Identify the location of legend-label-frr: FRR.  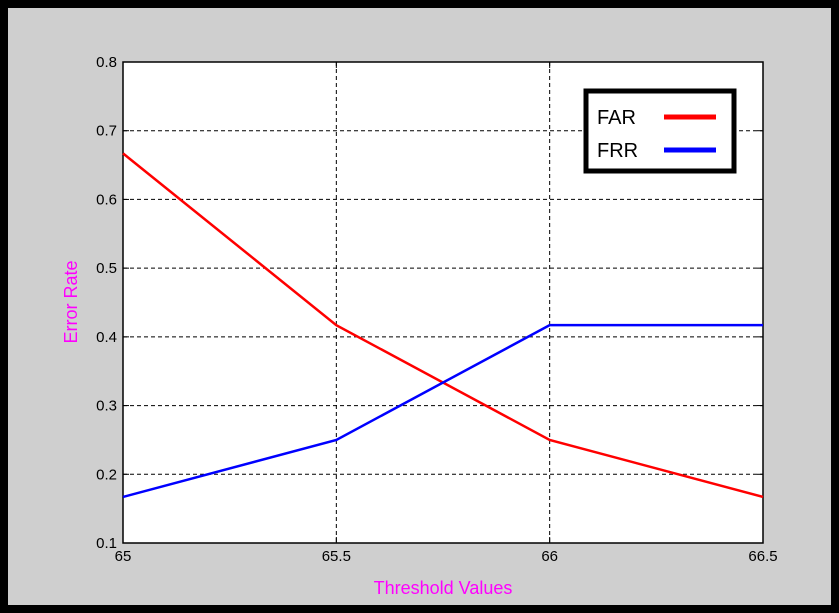
(617, 151).